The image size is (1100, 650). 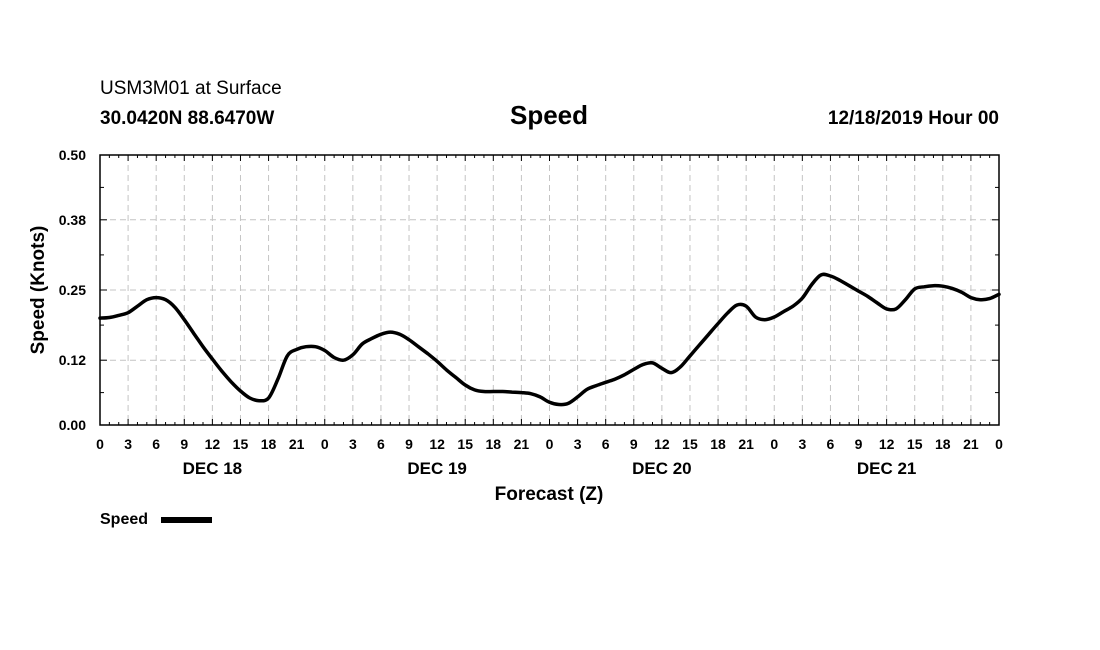 I want to click on y-tick-labels: 0.00 0.12 0.25 0.38 0.50, so click(x=72, y=290).